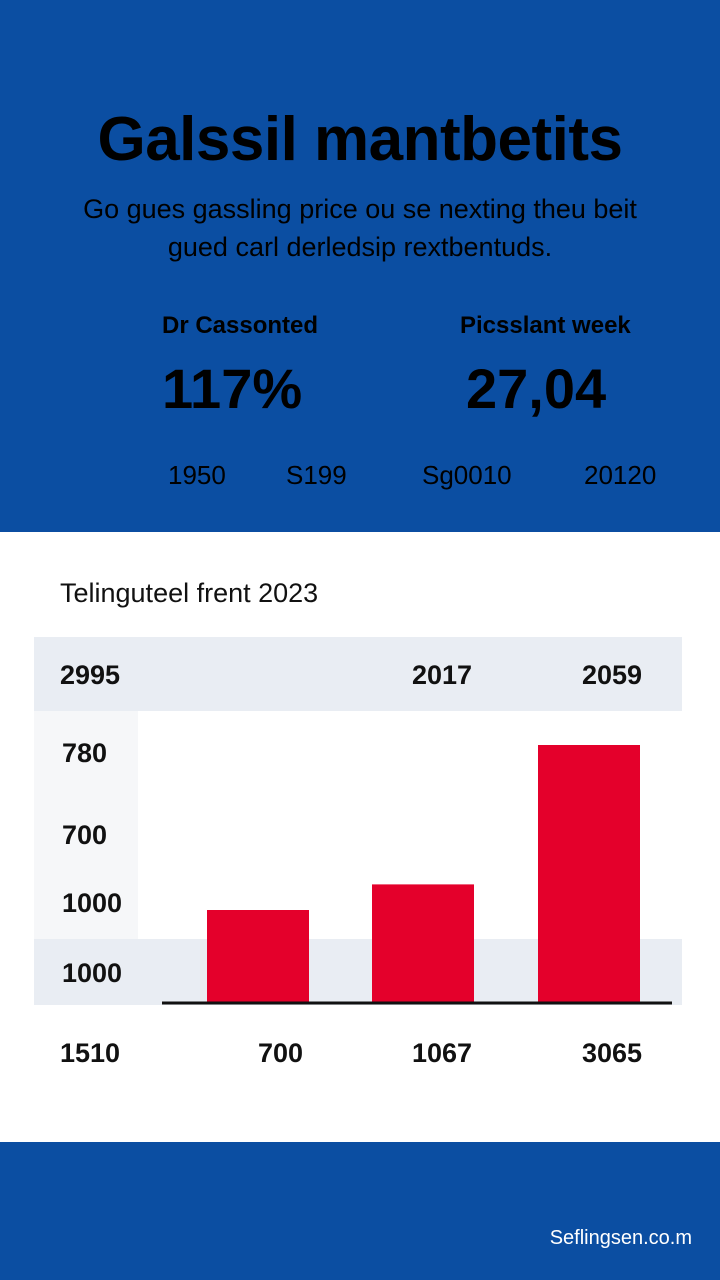 This screenshot has height=1280, width=720. What do you see at coordinates (189, 593) in the screenshot?
I see `chart-title: Telinguteel frent 2023` at bounding box center [189, 593].